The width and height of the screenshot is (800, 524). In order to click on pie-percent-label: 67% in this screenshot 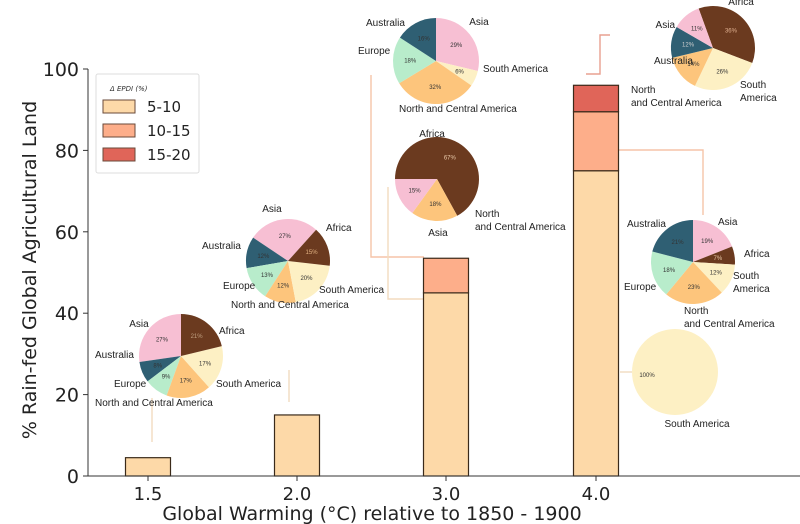, I will do `click(450, 158)`.